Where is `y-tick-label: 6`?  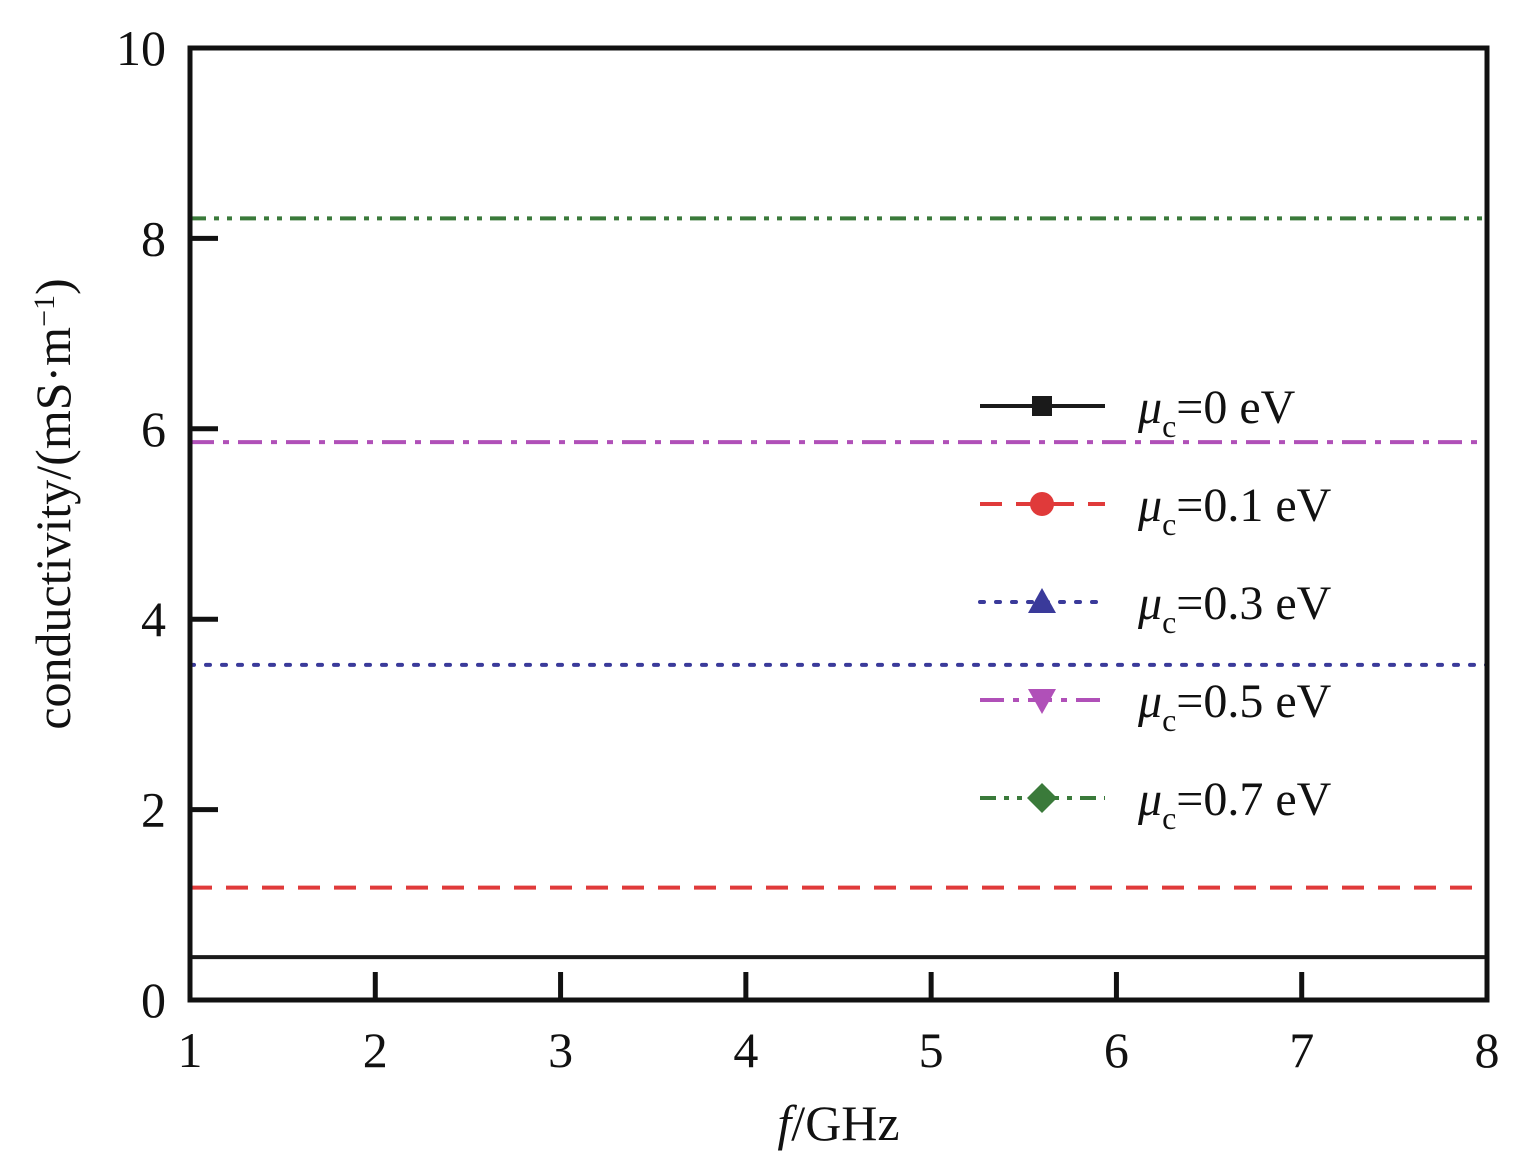
y-tick-label: 6 is located at coordinates (153, 429).